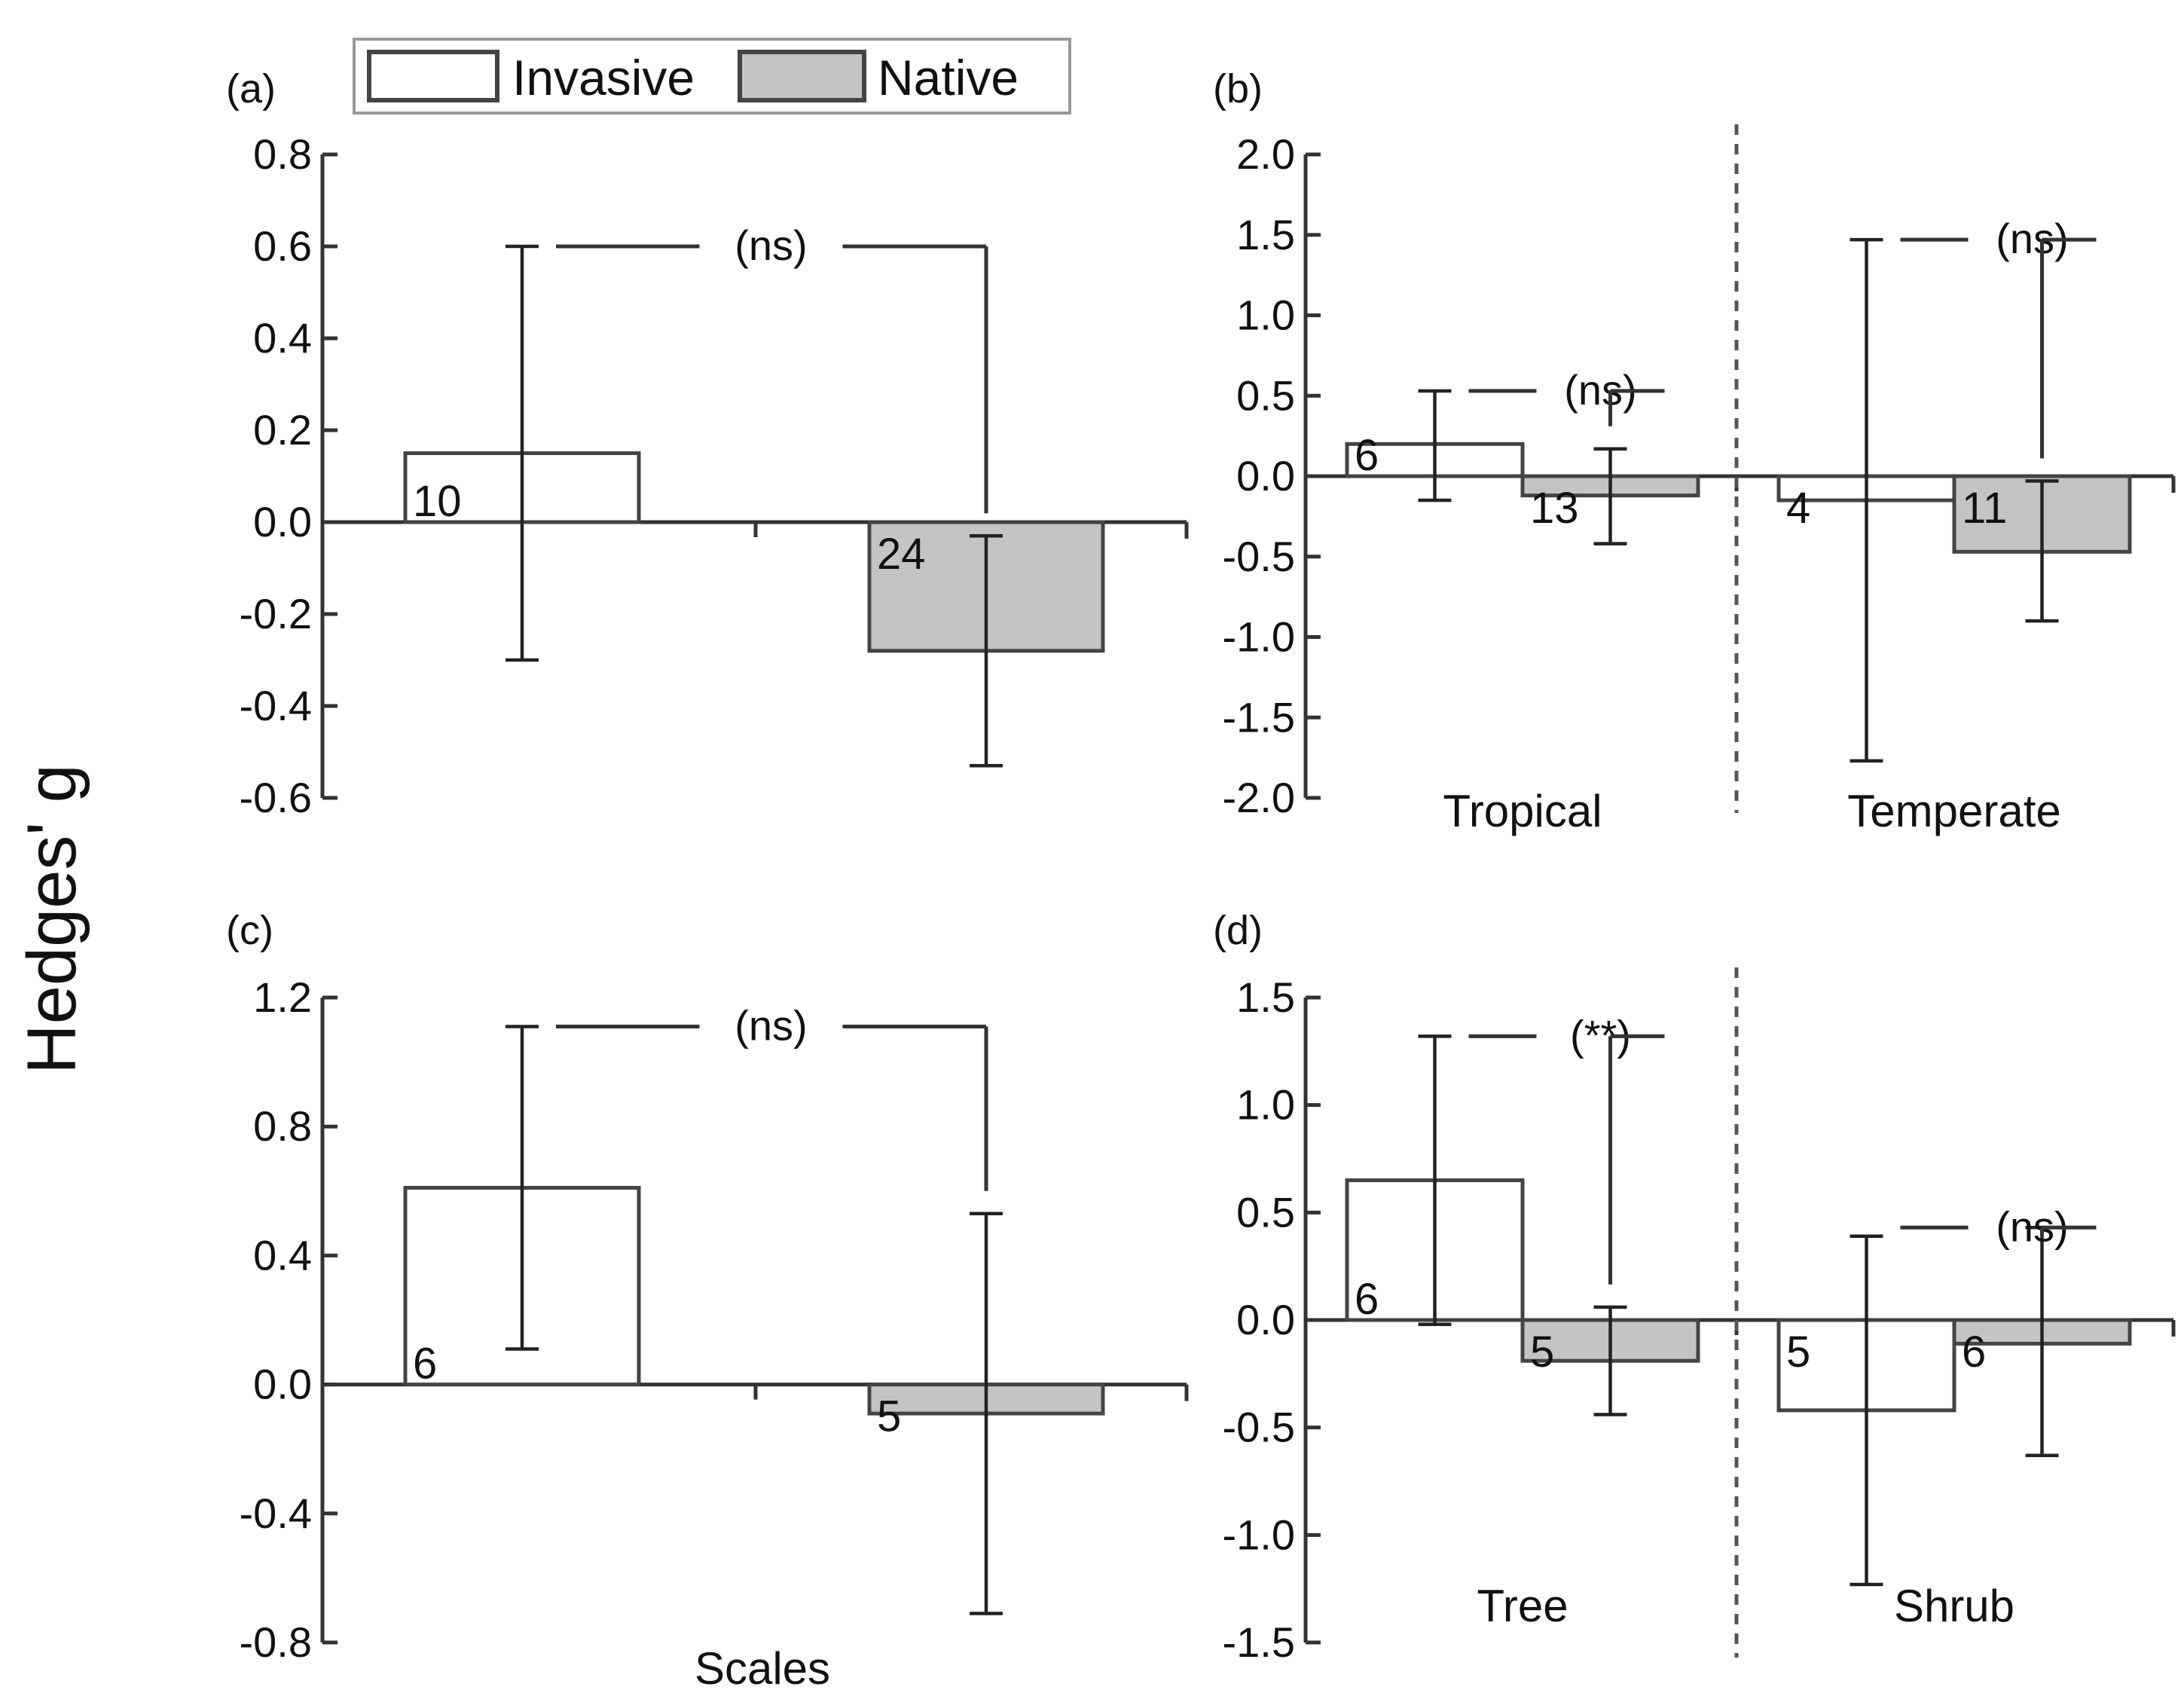 The width and height of the screenshot is (2184, 1702). What do you see at coordinates (276, 613) in the screenshot?
I see `y-tick-label: -0.2` at bounding box center [276, 613].